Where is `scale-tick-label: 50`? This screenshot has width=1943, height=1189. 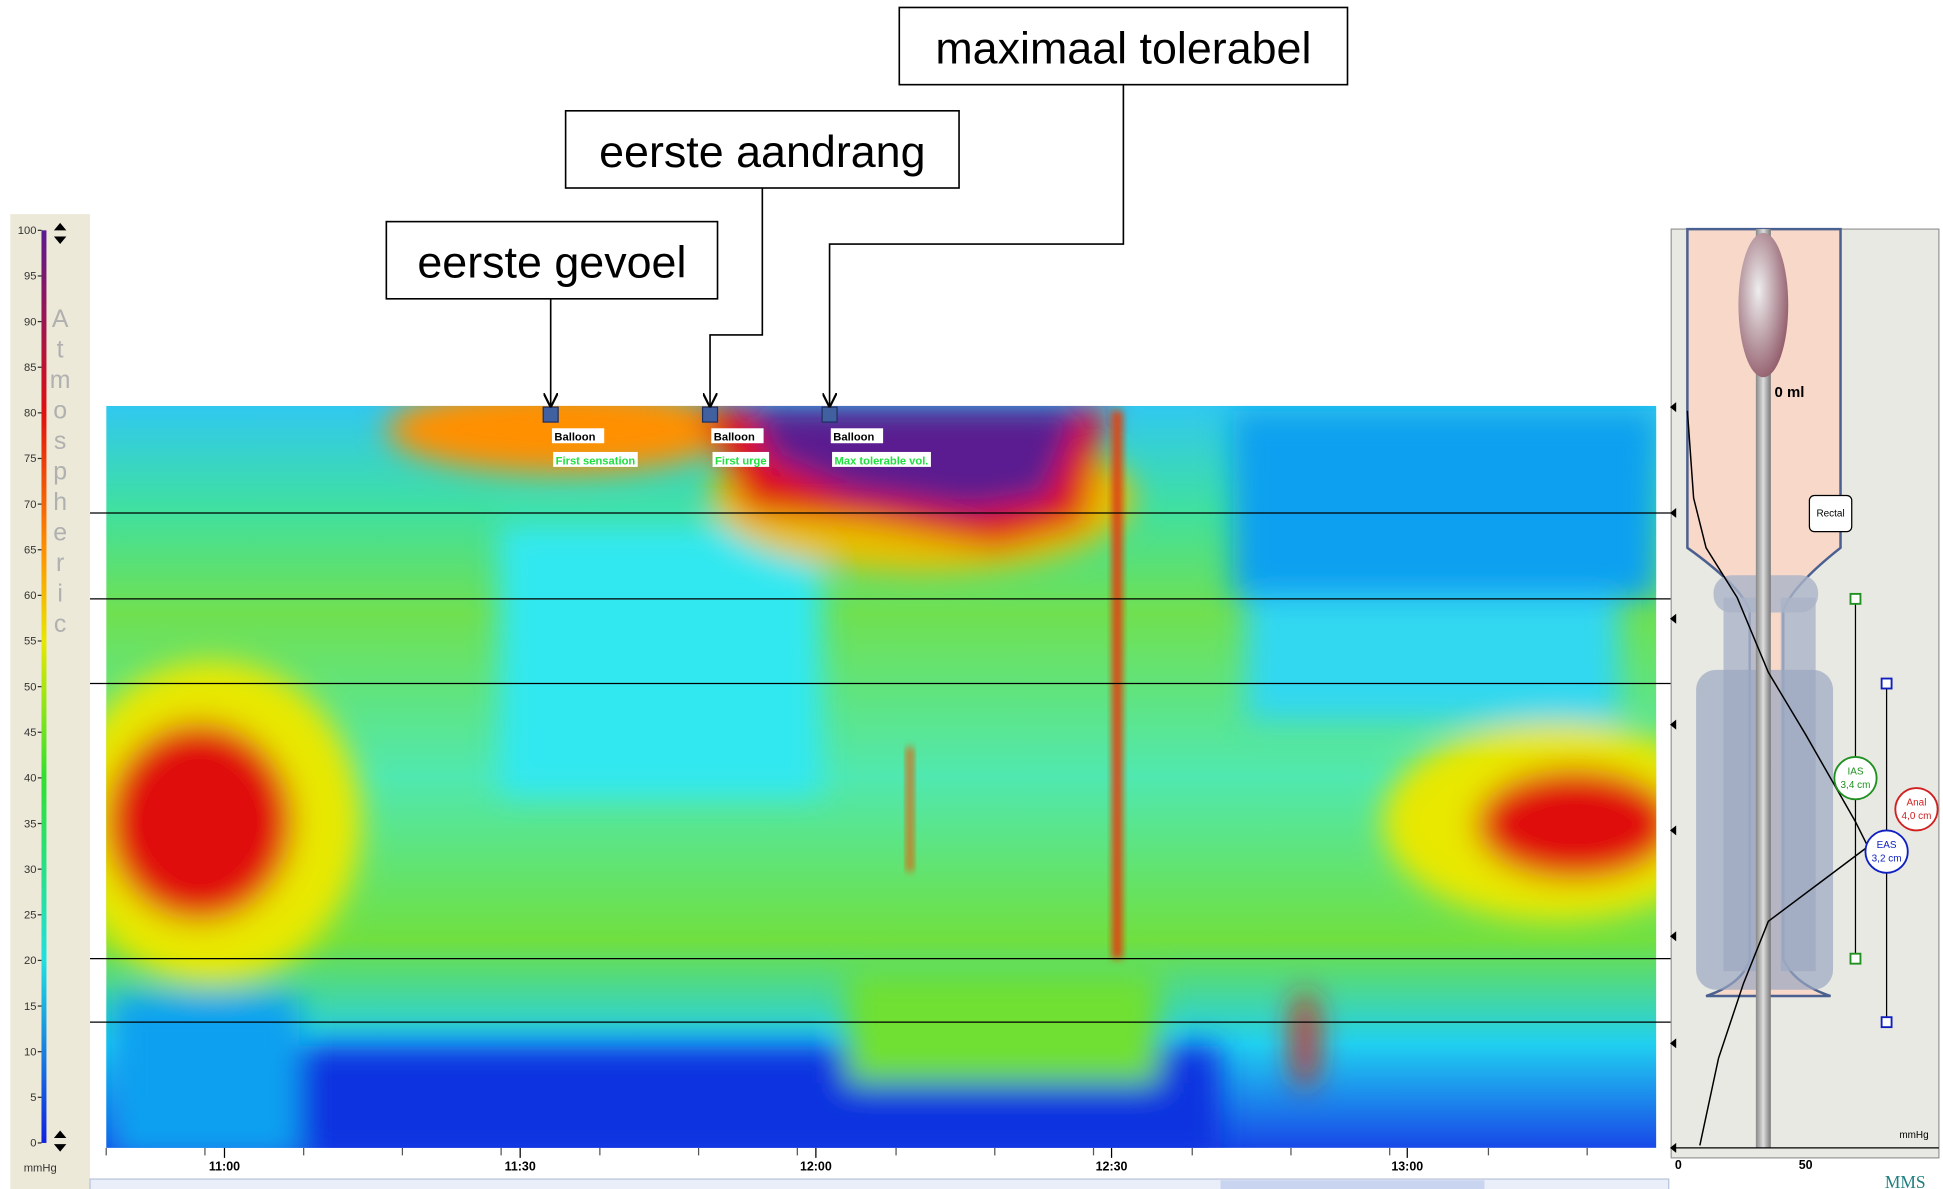 scale-tick-label: 50 is located at coordinates (30, 687).